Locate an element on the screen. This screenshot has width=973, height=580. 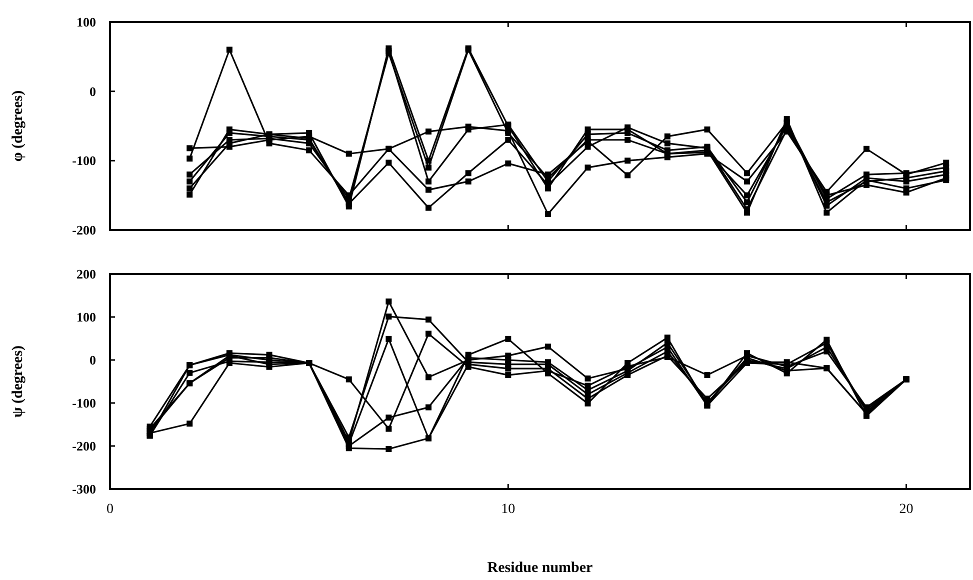
y-axis-title: φ (degrees) is located at coordinates (18, 126).